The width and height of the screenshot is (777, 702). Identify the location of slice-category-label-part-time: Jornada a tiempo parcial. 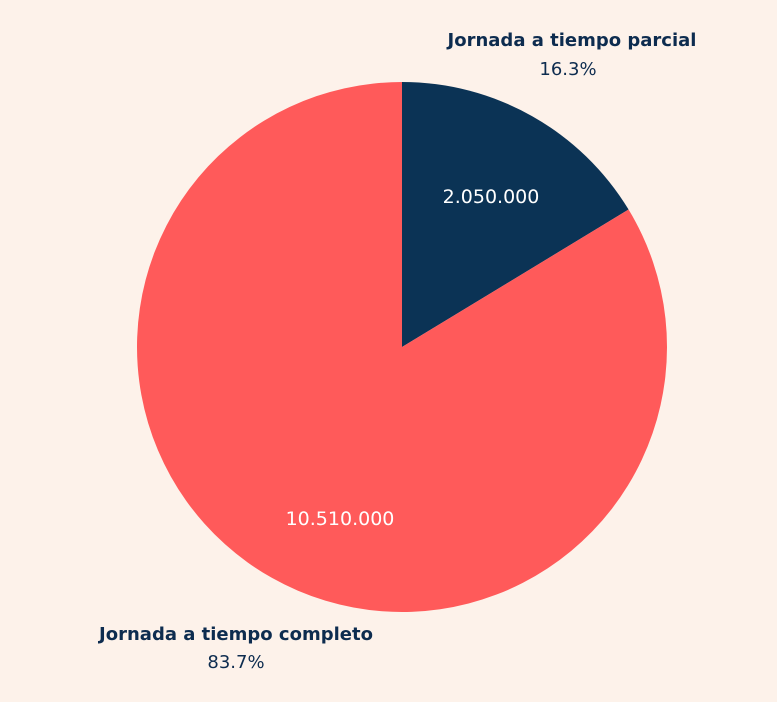
(571, 40).